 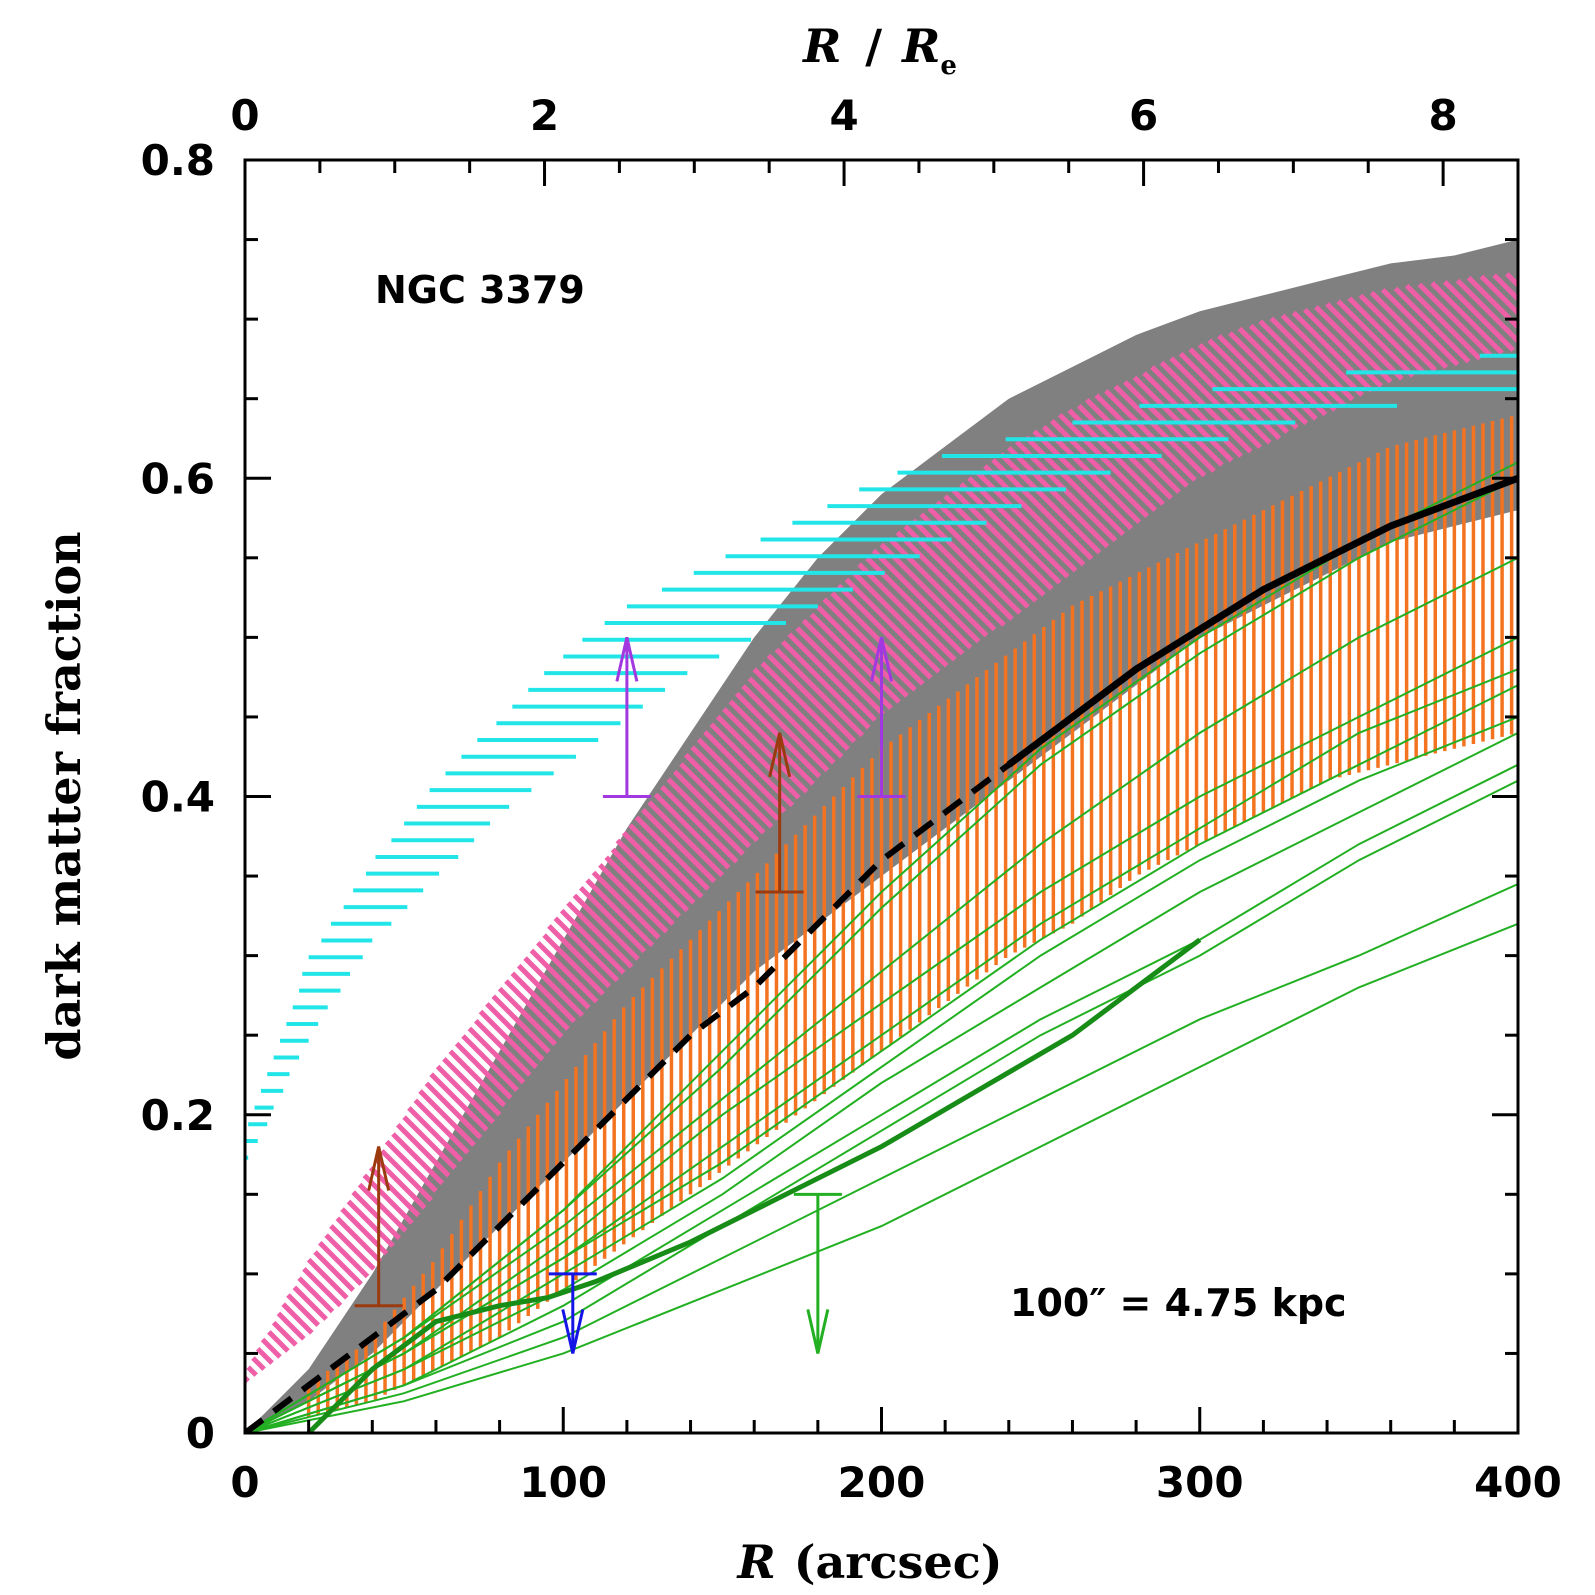 I want to click on top-tick-label: 2, so click(x=544, y=115).